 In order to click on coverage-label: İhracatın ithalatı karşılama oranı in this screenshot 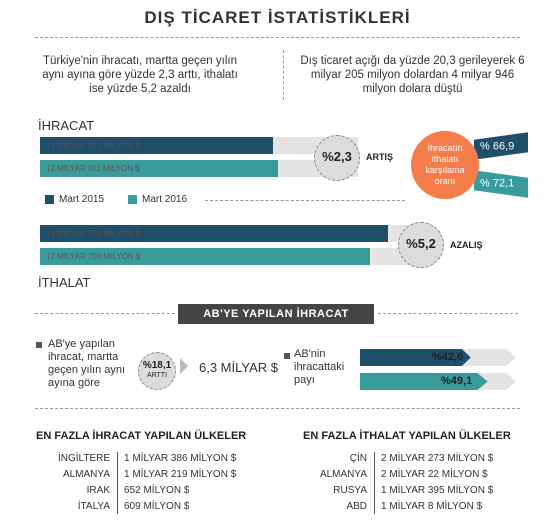, I will do `click(445, 164)`.